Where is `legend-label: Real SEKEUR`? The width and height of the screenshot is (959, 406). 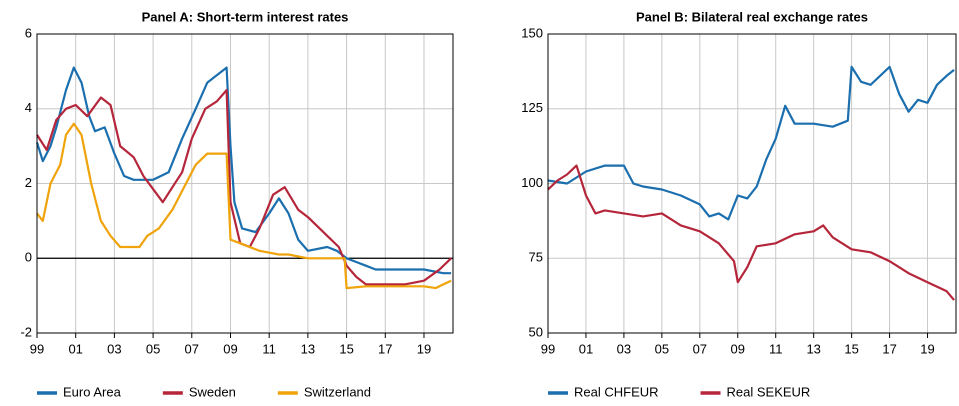 legend-label: Real SEKEUR is located at coordinates (769, 391).